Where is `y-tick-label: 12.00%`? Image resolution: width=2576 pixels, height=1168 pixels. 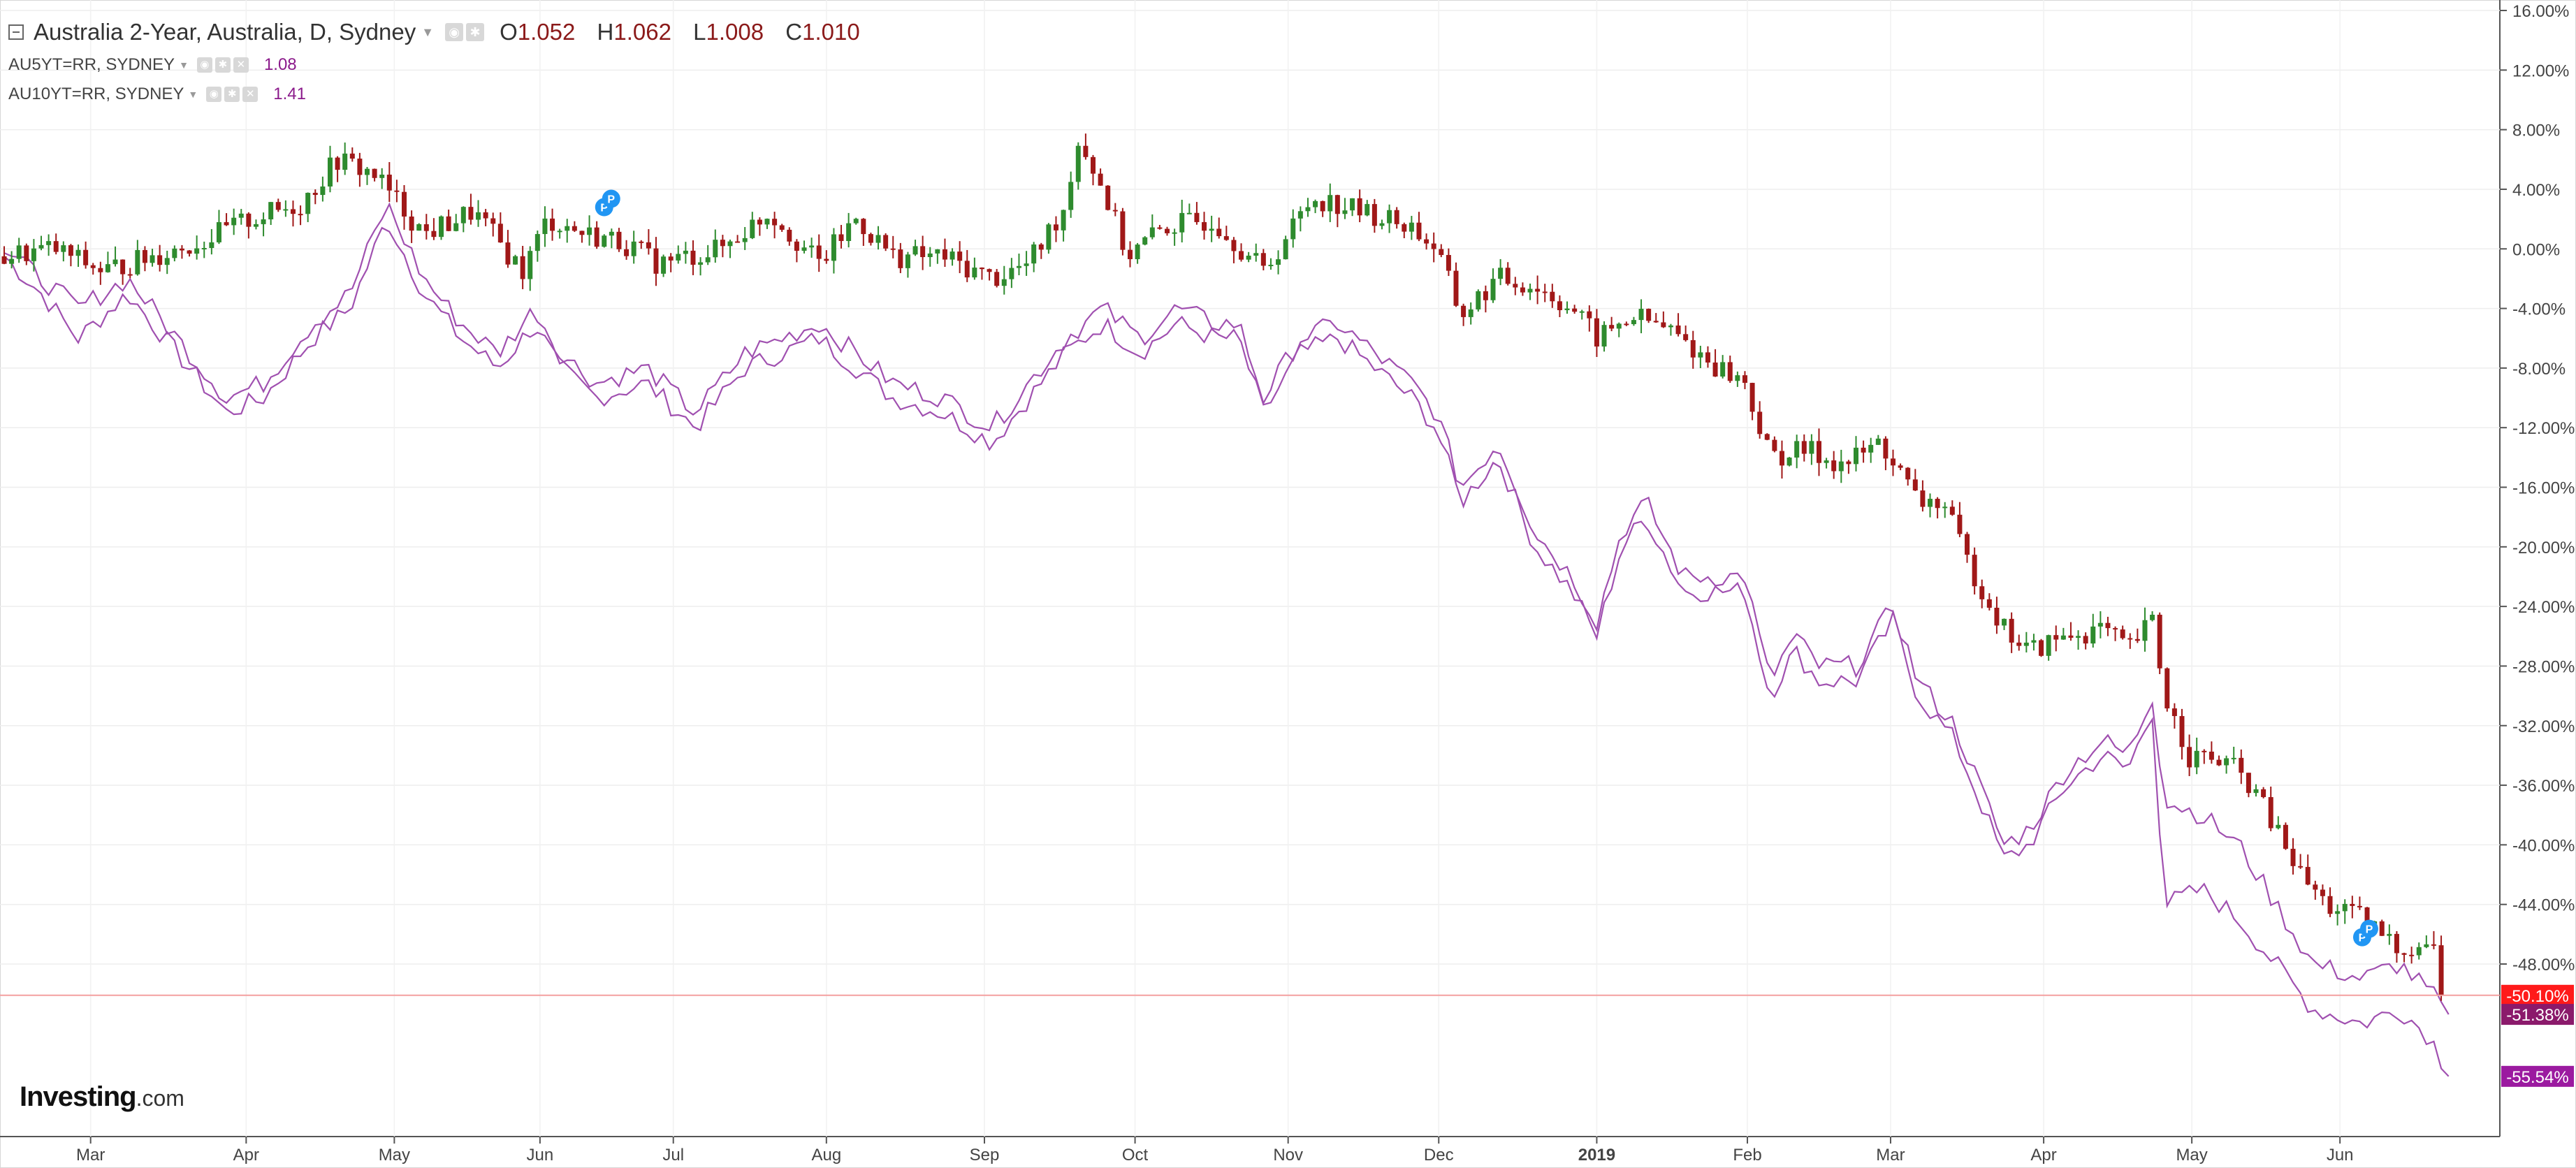 y-tick-label: 12.00% is located at coordinates (2540, 70).